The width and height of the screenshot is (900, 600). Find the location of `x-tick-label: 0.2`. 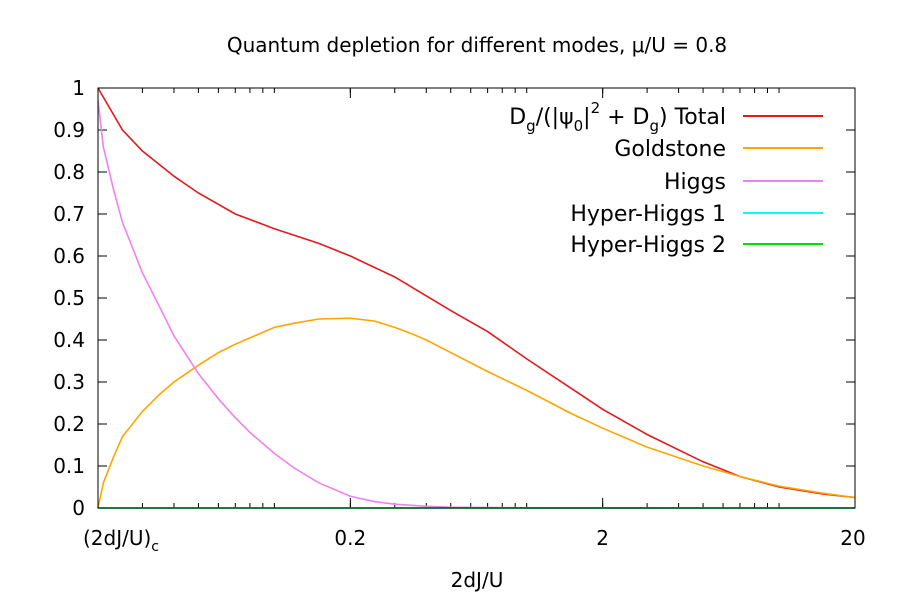

x-tick-label: 0.2 is located at coordinates (350, 538).